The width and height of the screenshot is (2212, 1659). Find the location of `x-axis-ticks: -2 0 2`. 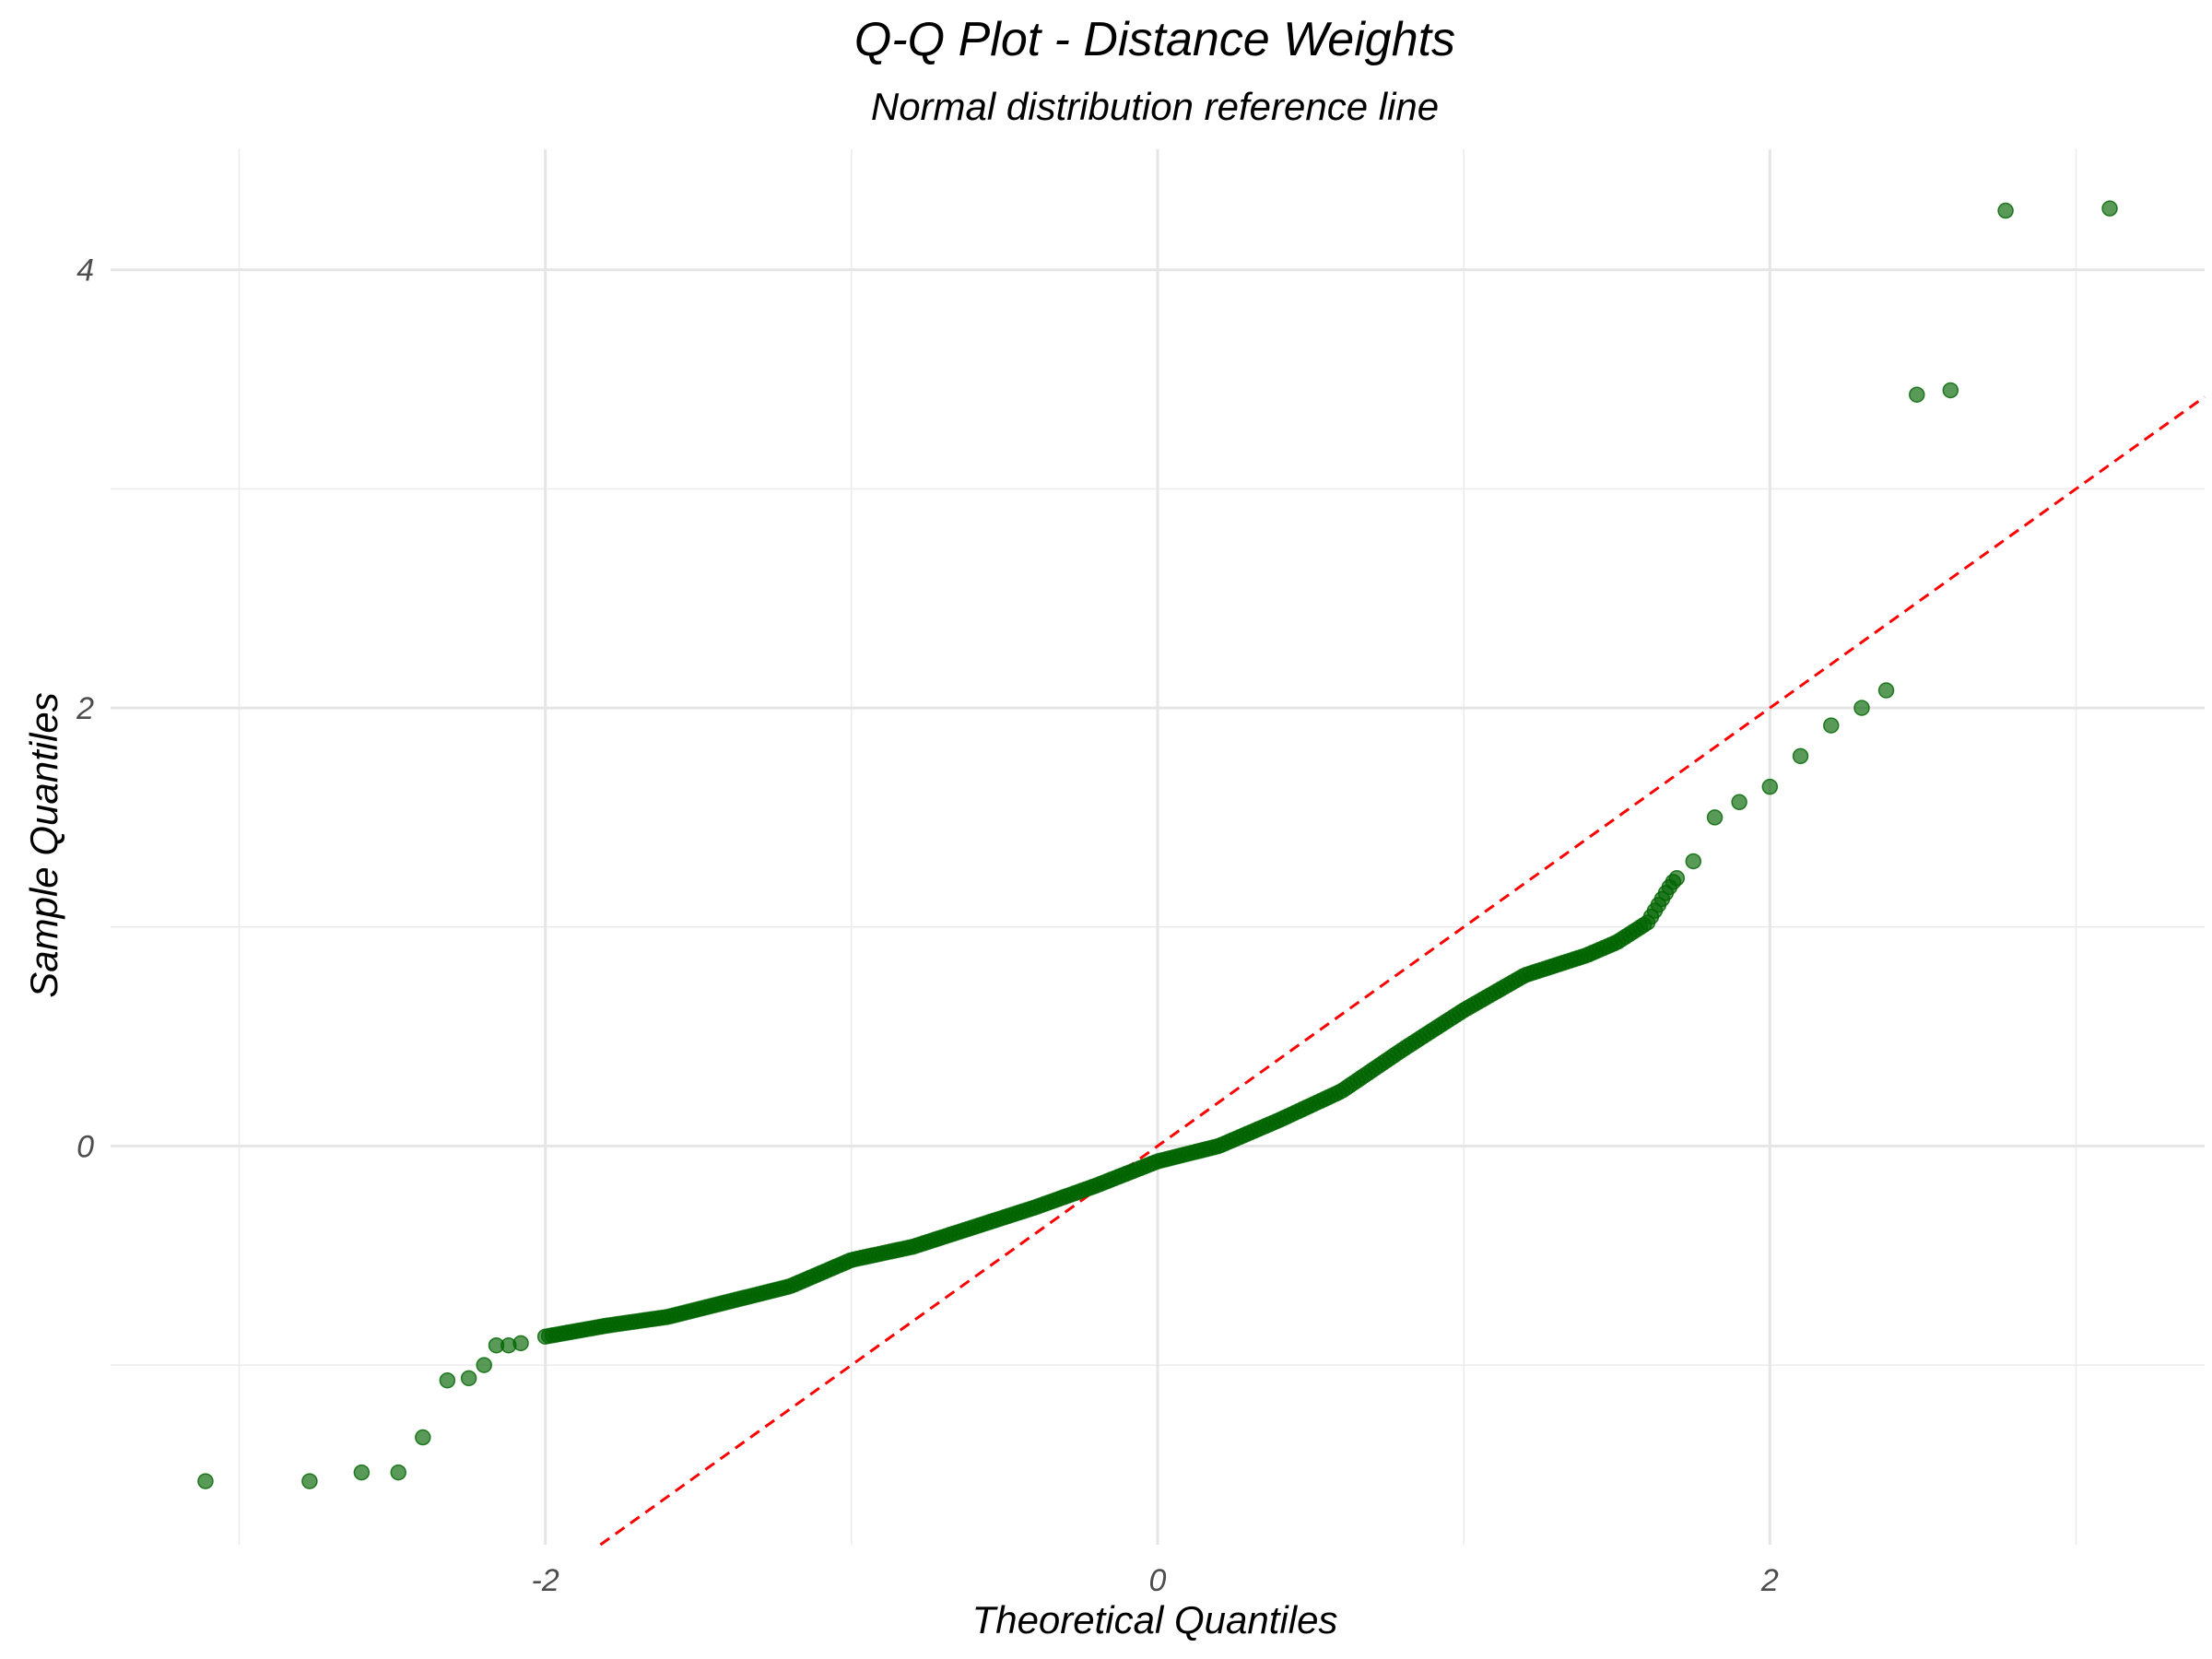

x-axis-ticks: -2 0 2 is located at coordinates (1155, 1580).